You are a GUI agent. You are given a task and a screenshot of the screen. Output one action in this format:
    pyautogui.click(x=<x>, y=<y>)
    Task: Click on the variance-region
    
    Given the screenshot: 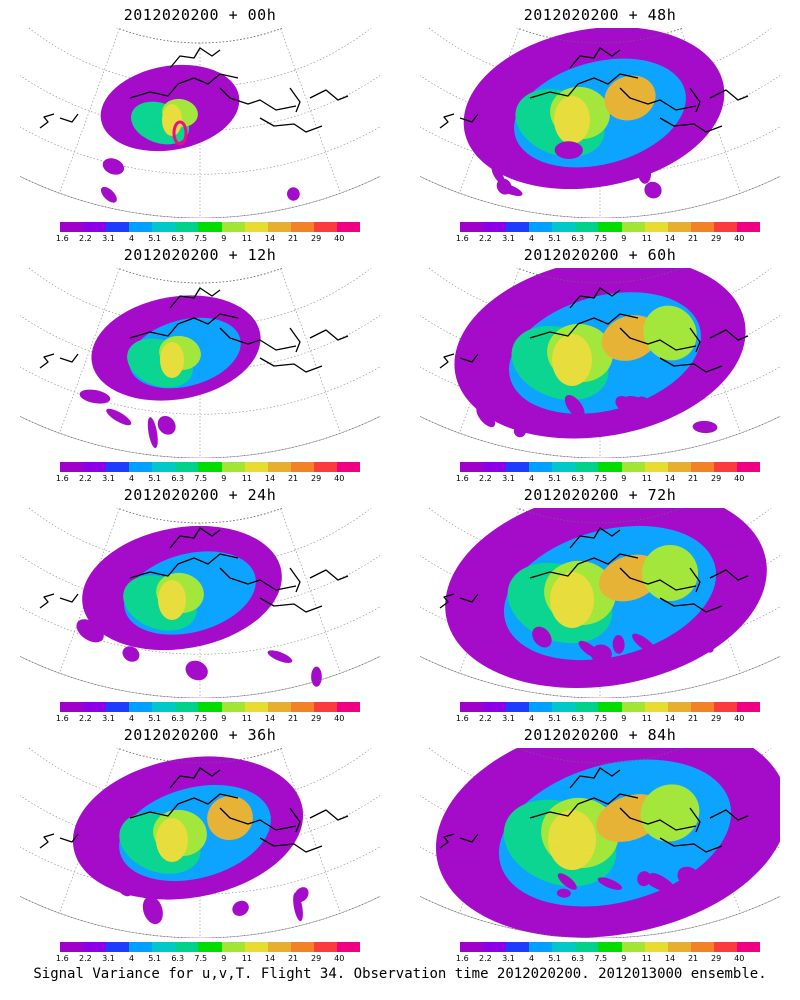 What is the action you would take?
    pyautogui.click(x=670, y=573)
    